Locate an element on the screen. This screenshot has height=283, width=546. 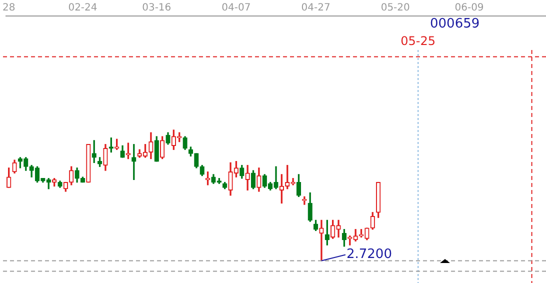
annotation: 2.7200 is located at coordinates (369, 254).